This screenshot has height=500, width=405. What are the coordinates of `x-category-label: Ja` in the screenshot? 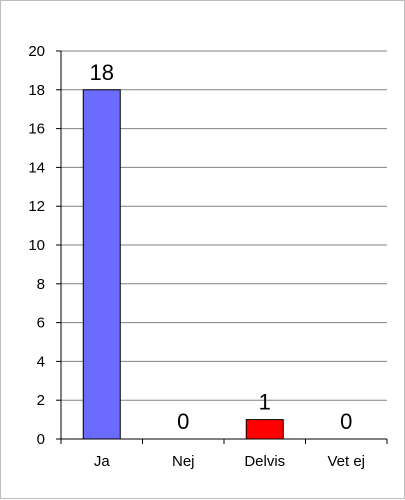 It's located at (102, 461).